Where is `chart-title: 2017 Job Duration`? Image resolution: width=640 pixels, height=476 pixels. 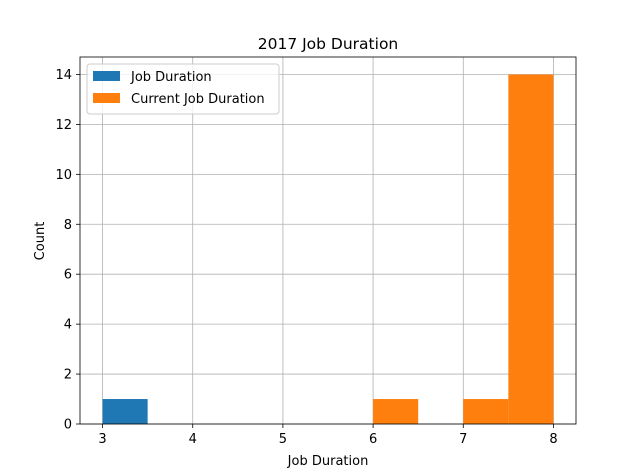 chart-title: 2017 Job Duration is located at coordinates (328, 44).